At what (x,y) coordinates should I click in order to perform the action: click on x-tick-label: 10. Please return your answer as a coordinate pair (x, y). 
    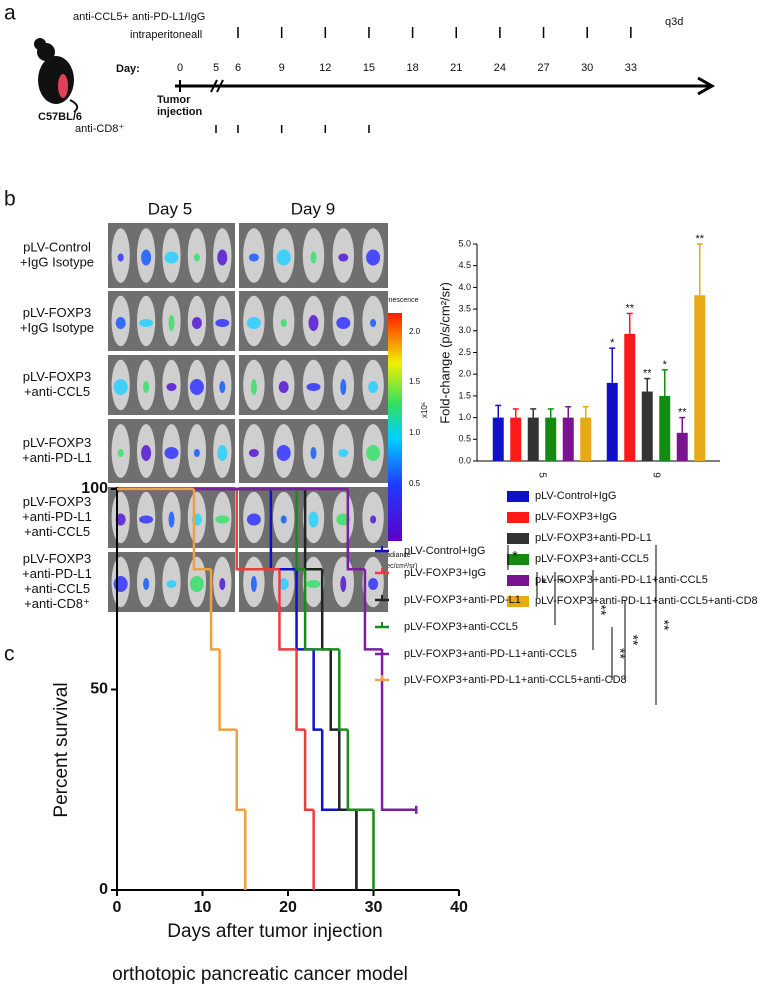
    Looking at the image, I should click on (203, 907).